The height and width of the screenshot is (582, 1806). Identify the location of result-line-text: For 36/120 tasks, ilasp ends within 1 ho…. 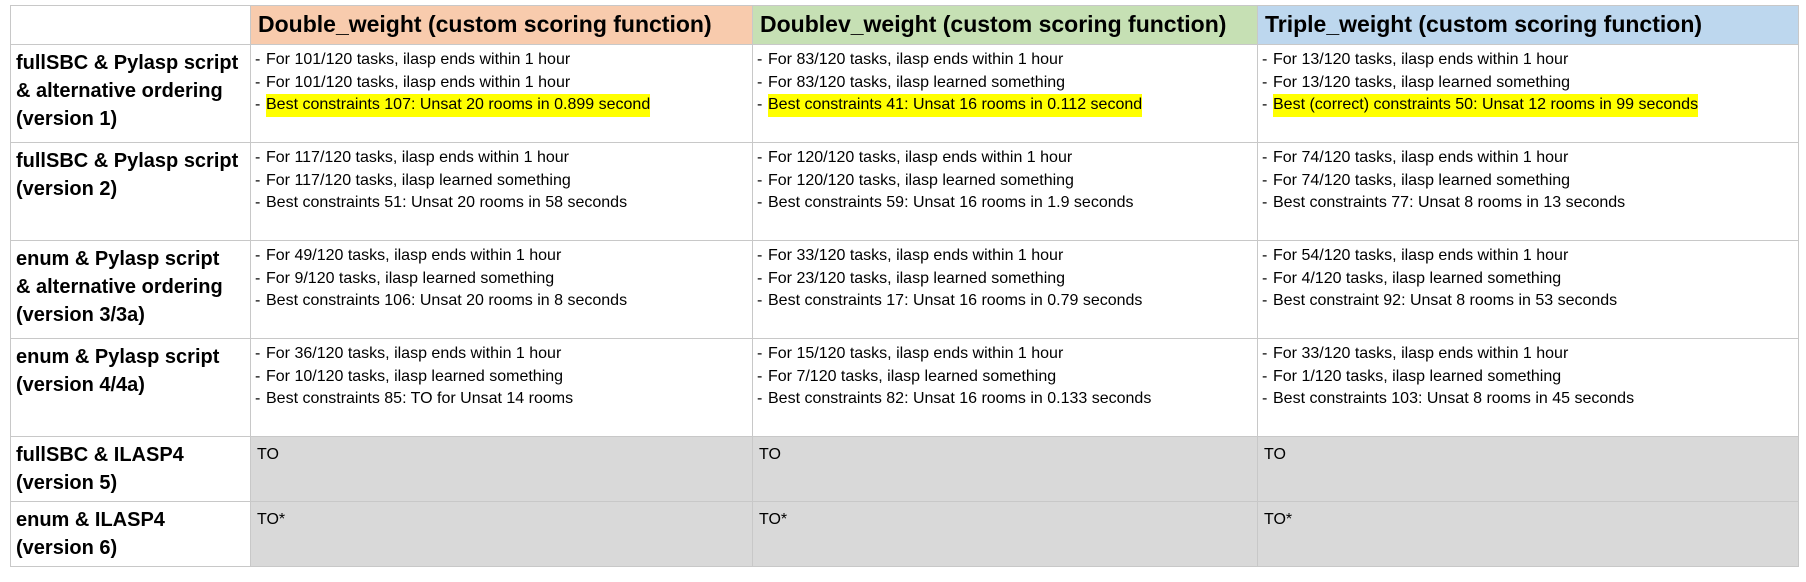
(414, 353).